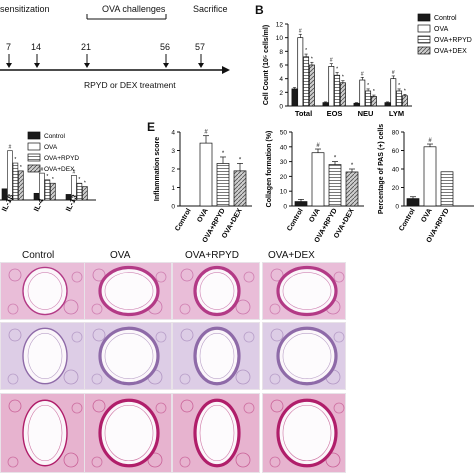 This screenshot has height=474, width=474. I want to click on bar-total-ova, so click(300, 72).